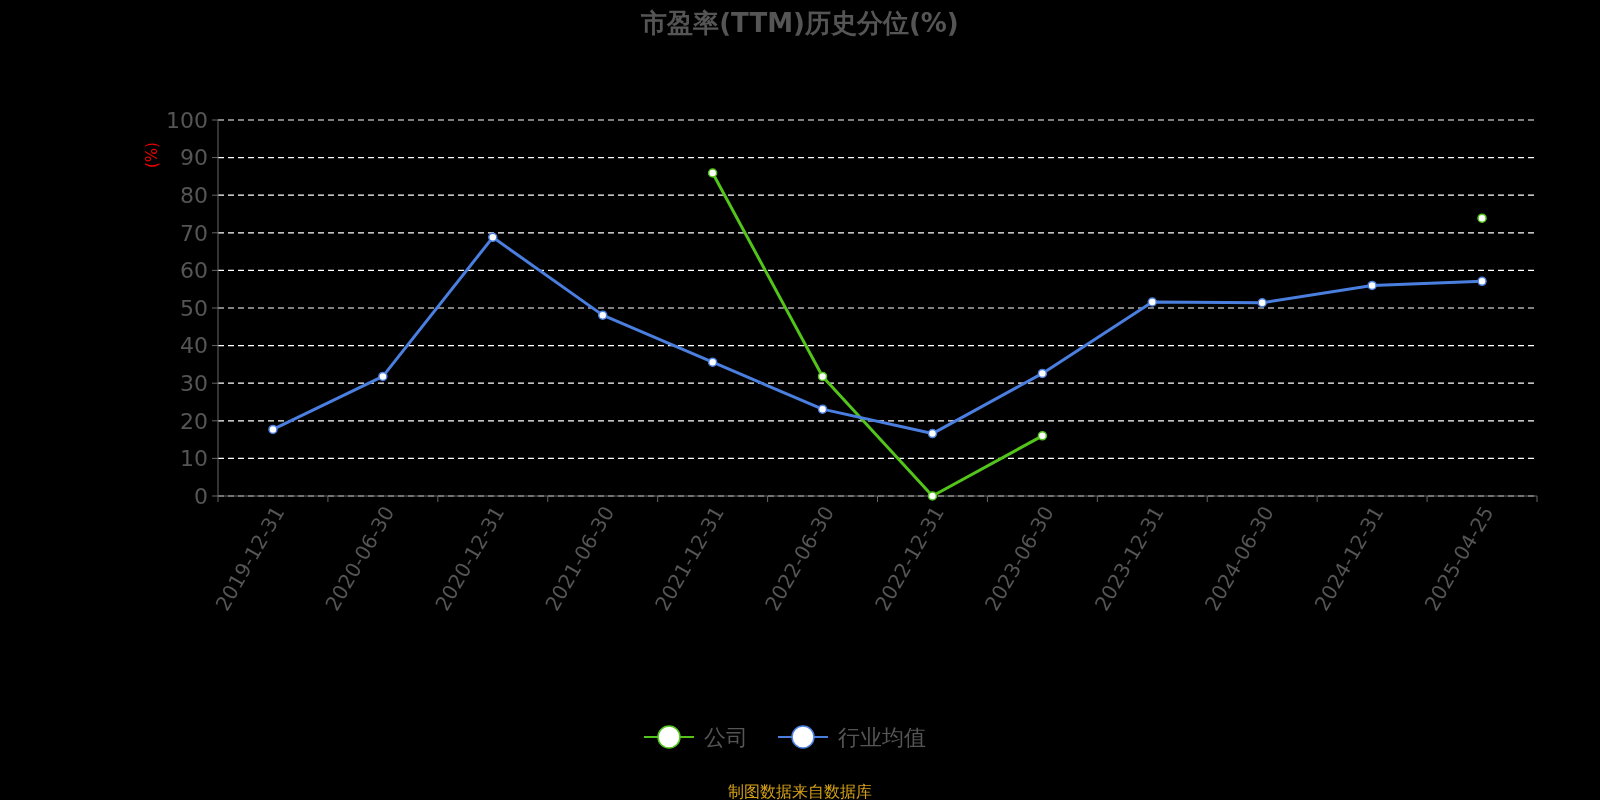 The height and width of the screenshot is (800, 1600). I want to click on chart-title: 市盈率(TTM)历史分位(%), so click(799, 23).